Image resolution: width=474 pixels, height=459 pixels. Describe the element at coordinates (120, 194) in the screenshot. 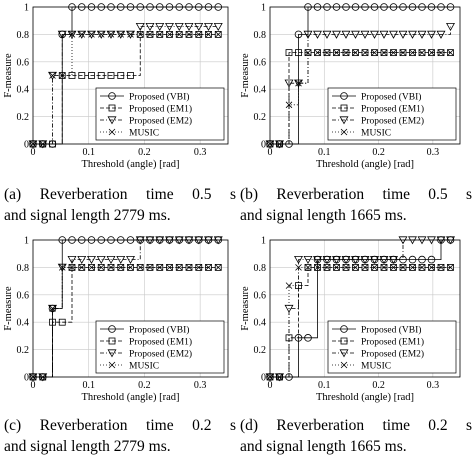

I see `caption-a-line1: (a) Reverberation time 0.5 s` at that location.